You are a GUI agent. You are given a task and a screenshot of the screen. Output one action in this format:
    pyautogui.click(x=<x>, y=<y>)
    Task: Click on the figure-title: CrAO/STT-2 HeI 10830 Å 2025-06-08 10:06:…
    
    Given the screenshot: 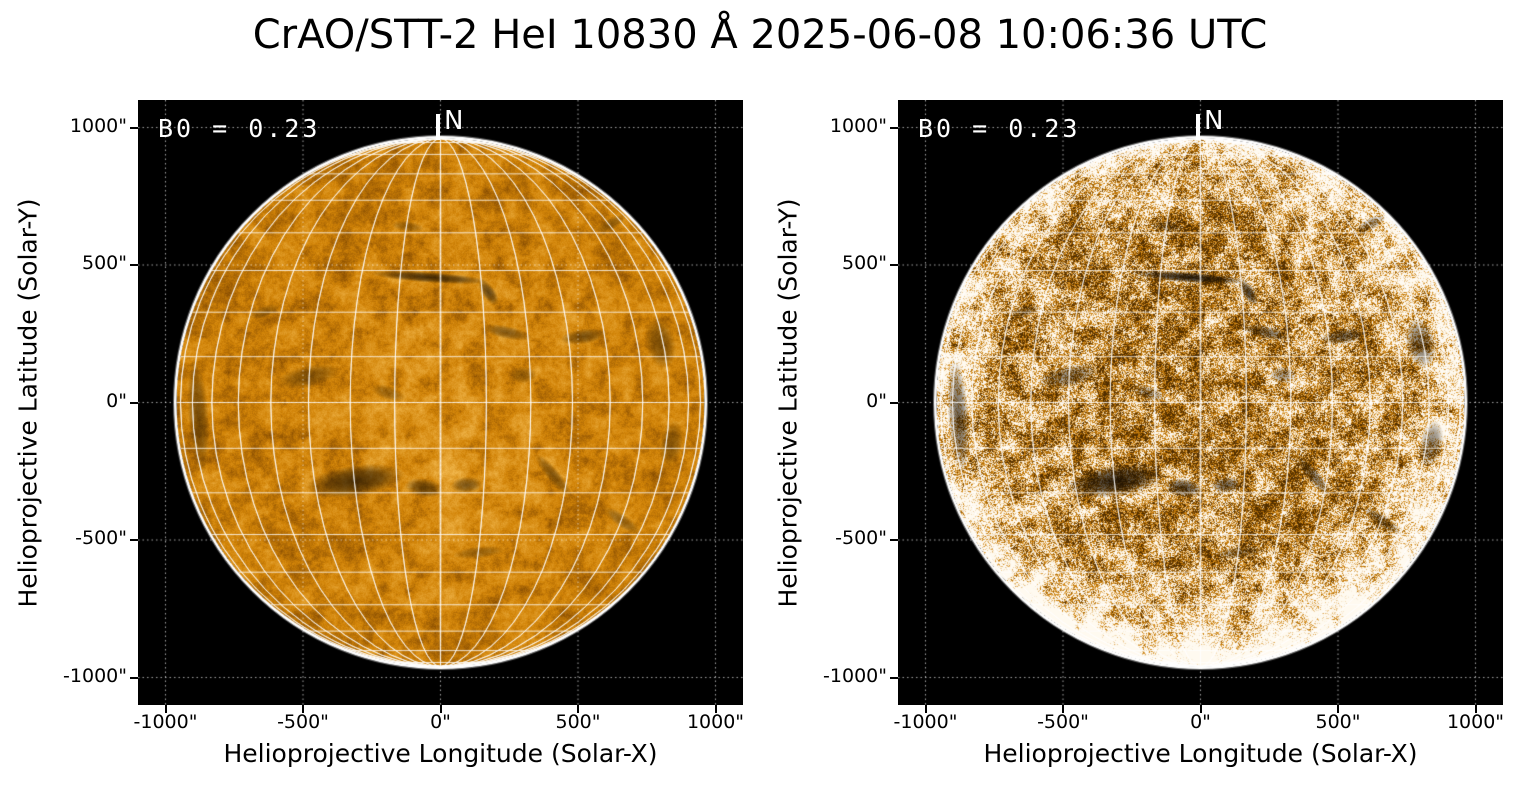 What is the action you would take?
    pyautogui.click(x=760, y=35)
    